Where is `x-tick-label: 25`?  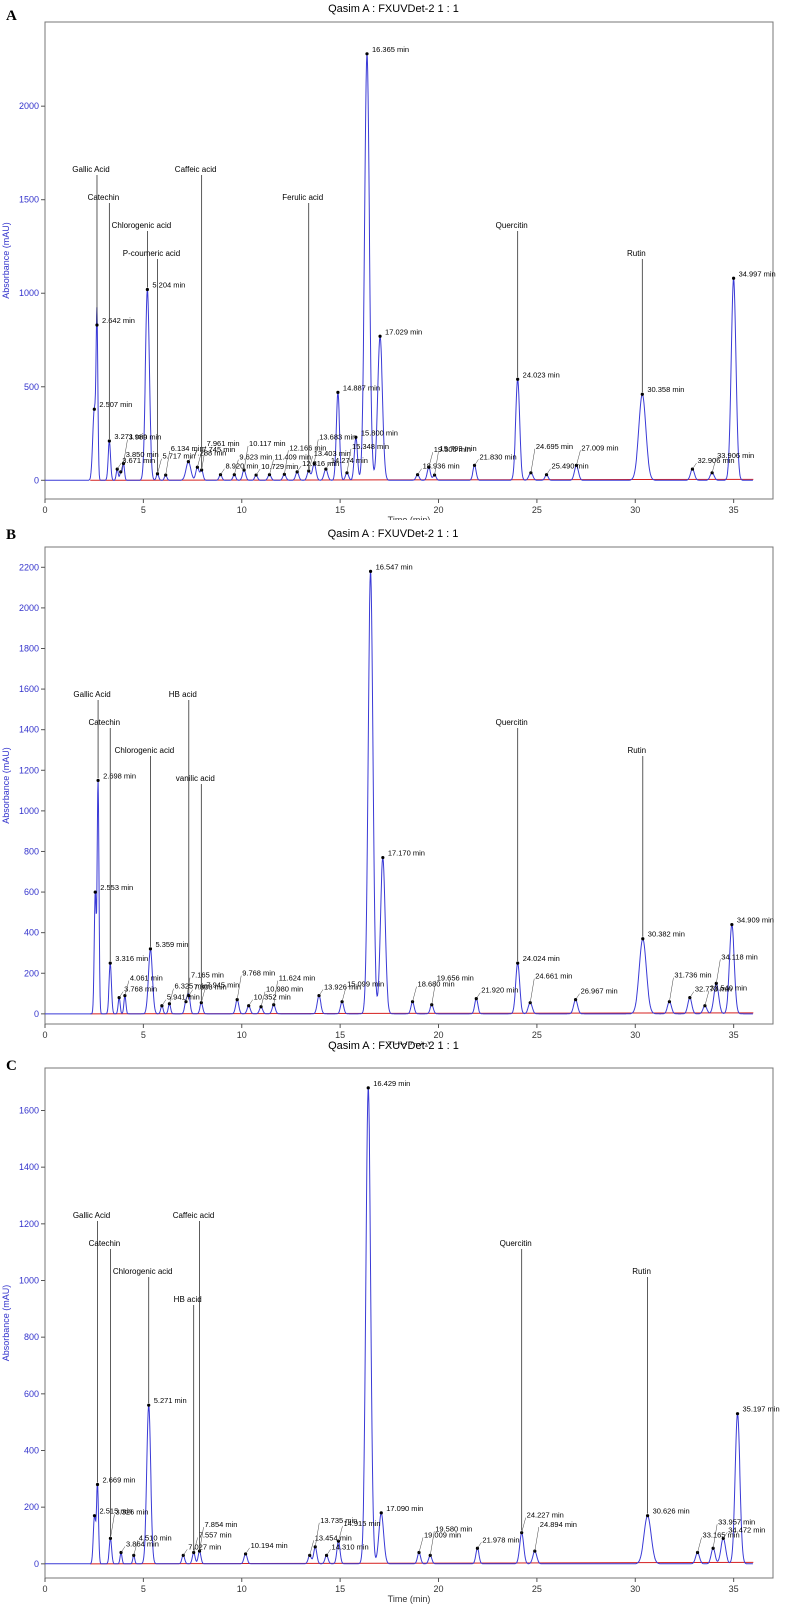
x-tick-label: 25 is located at coordinates (537, 510).